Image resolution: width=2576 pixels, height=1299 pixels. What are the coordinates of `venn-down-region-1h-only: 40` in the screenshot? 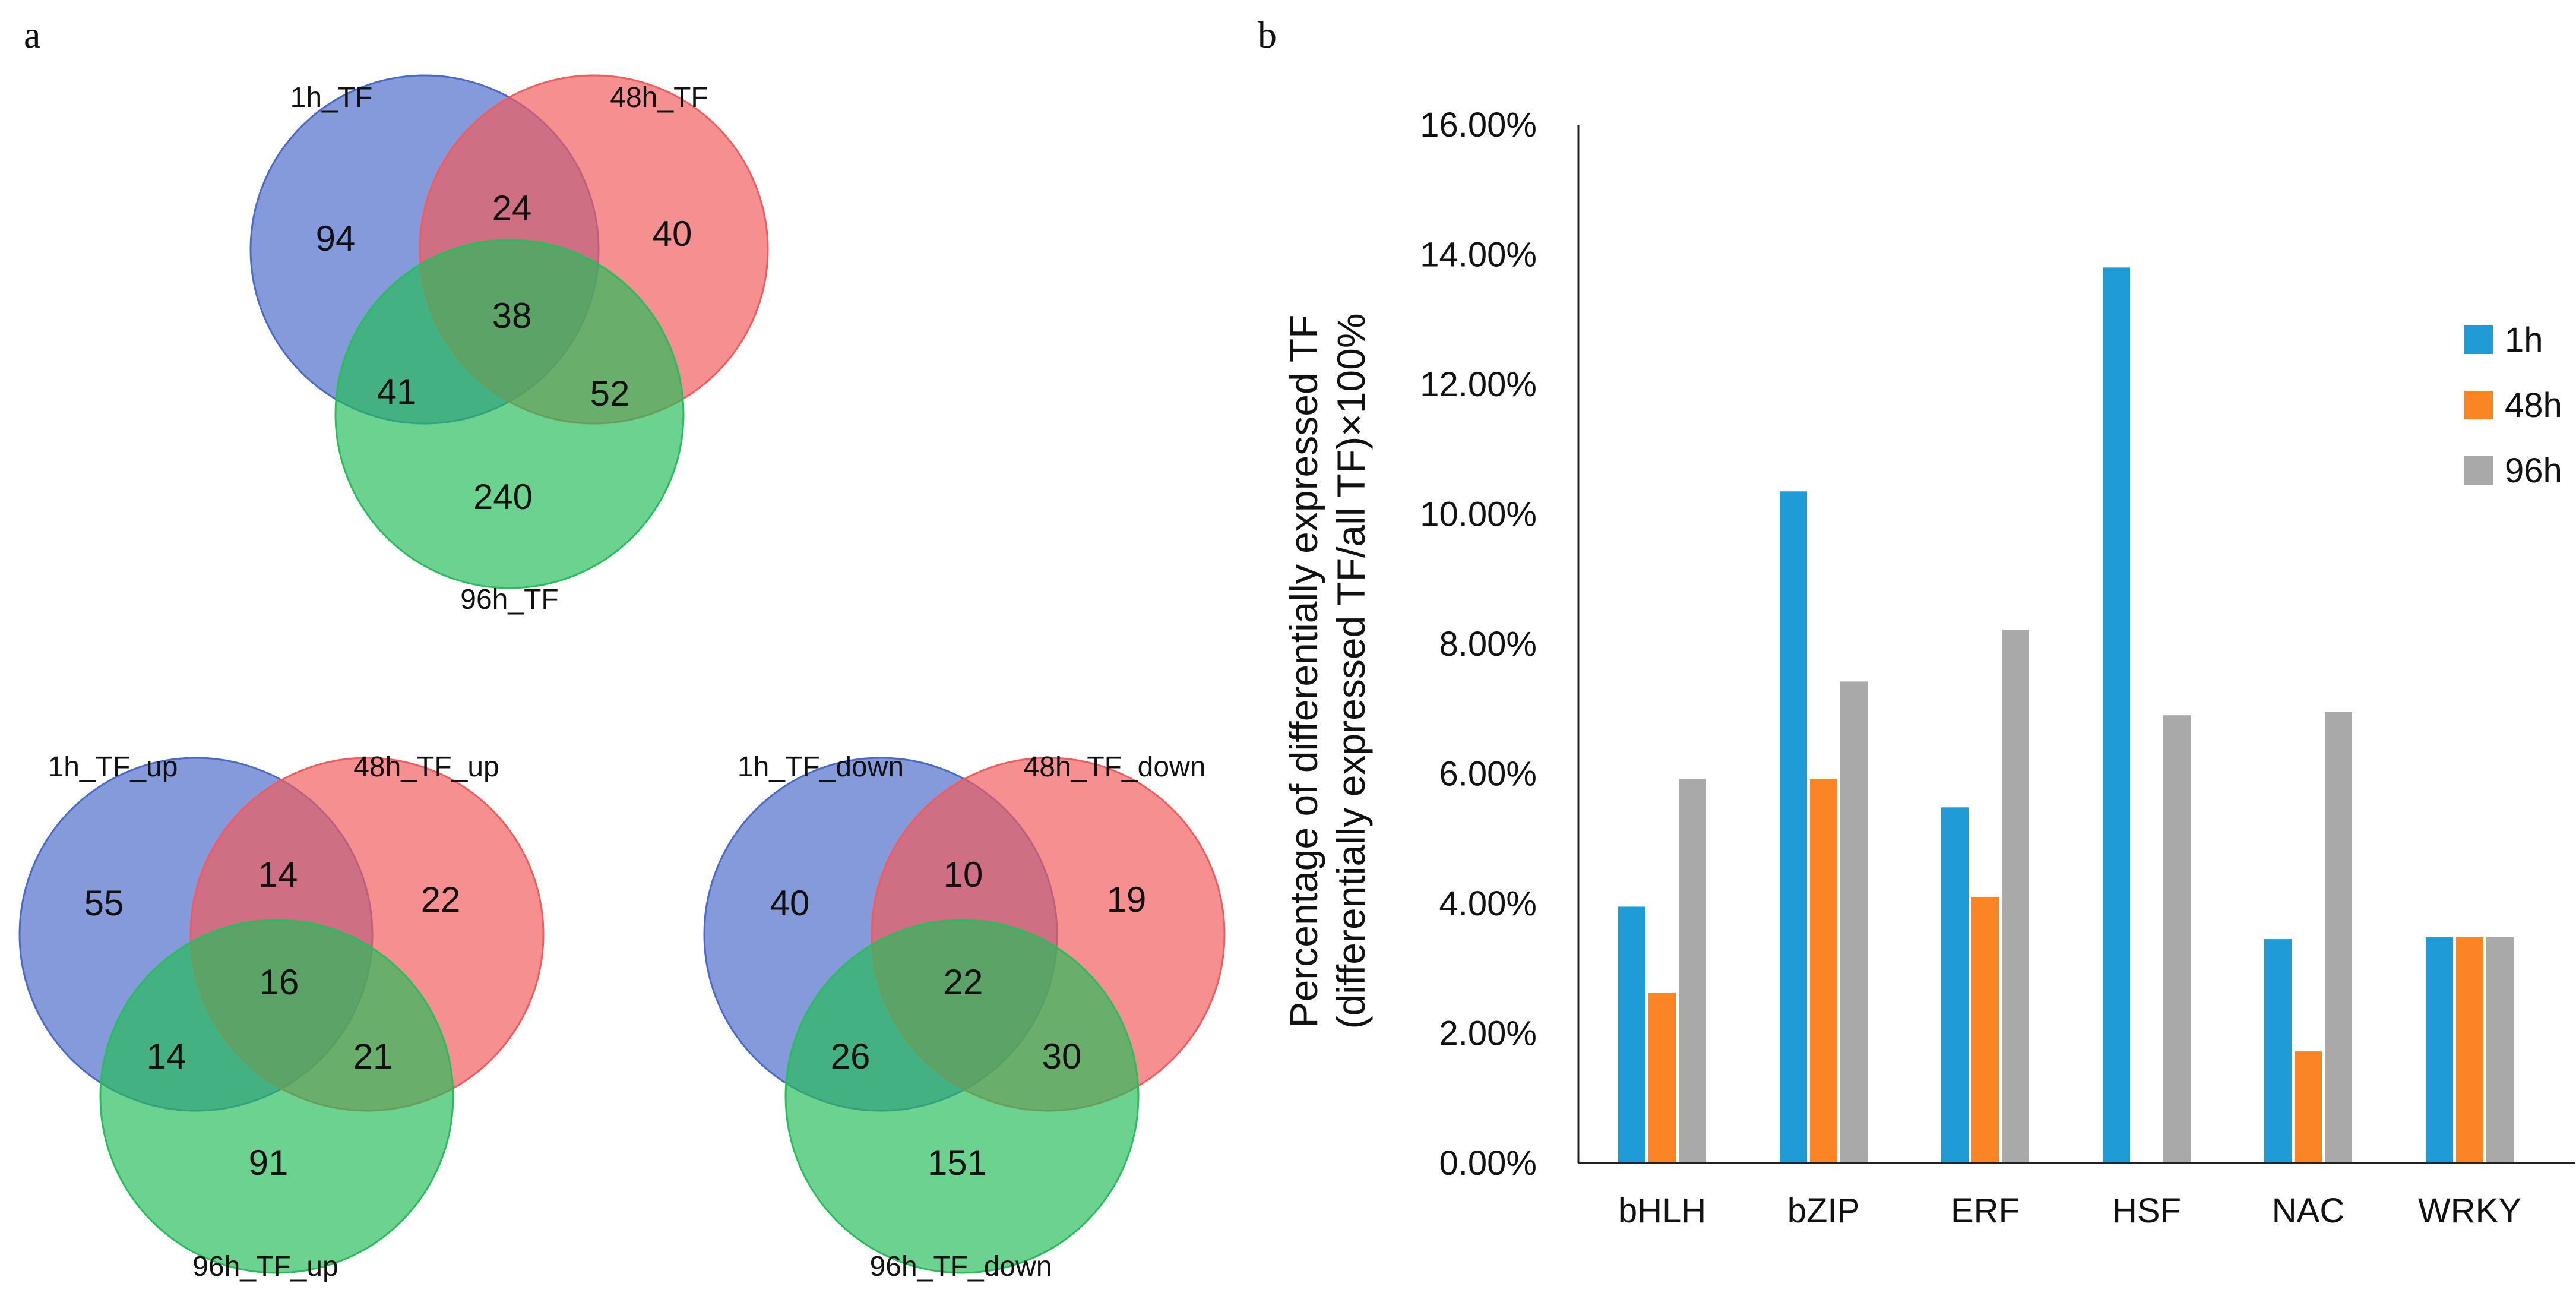 It's located at (790, 903).